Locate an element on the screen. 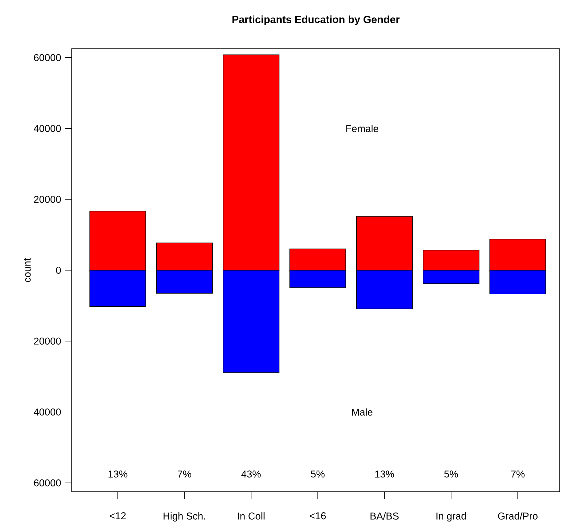  annotation: 43% is located at coordinates (251, 474).